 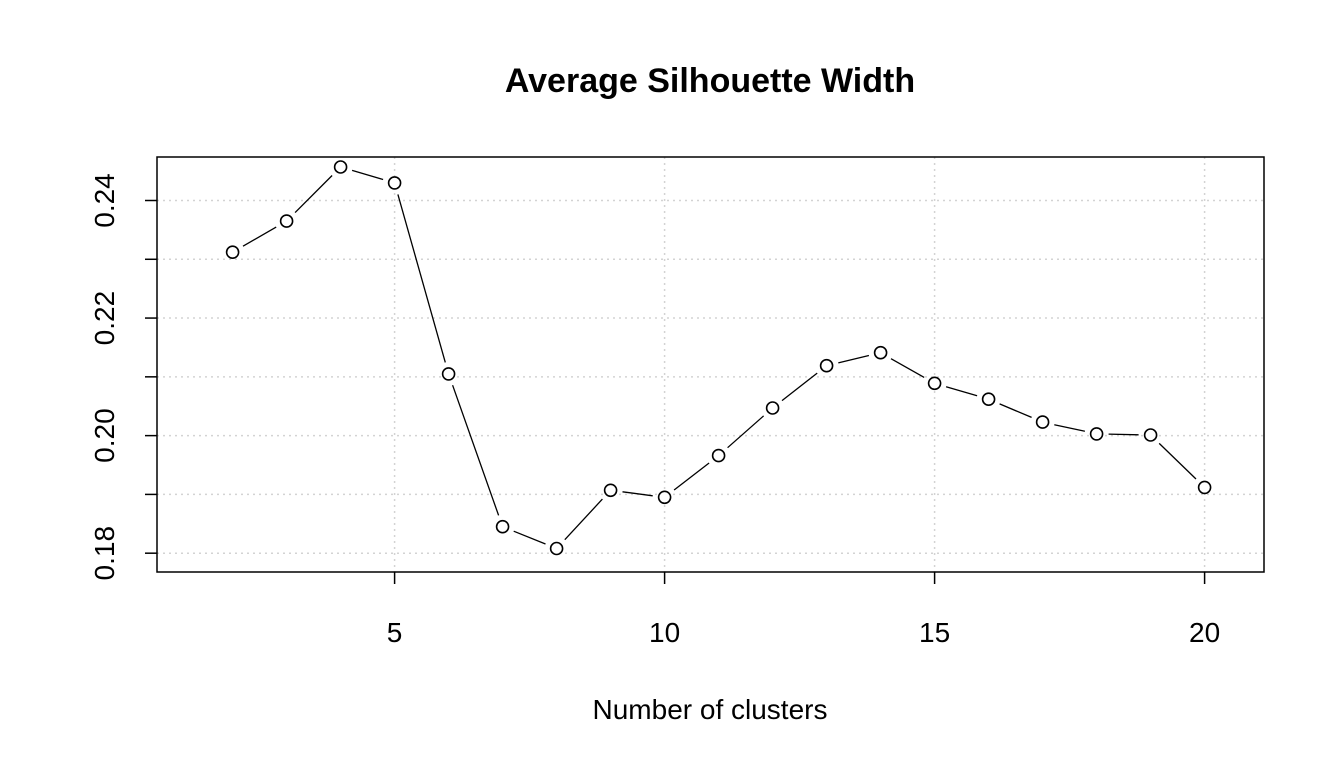 I want to click on data-point-k18, so click(x=1096, y=434).